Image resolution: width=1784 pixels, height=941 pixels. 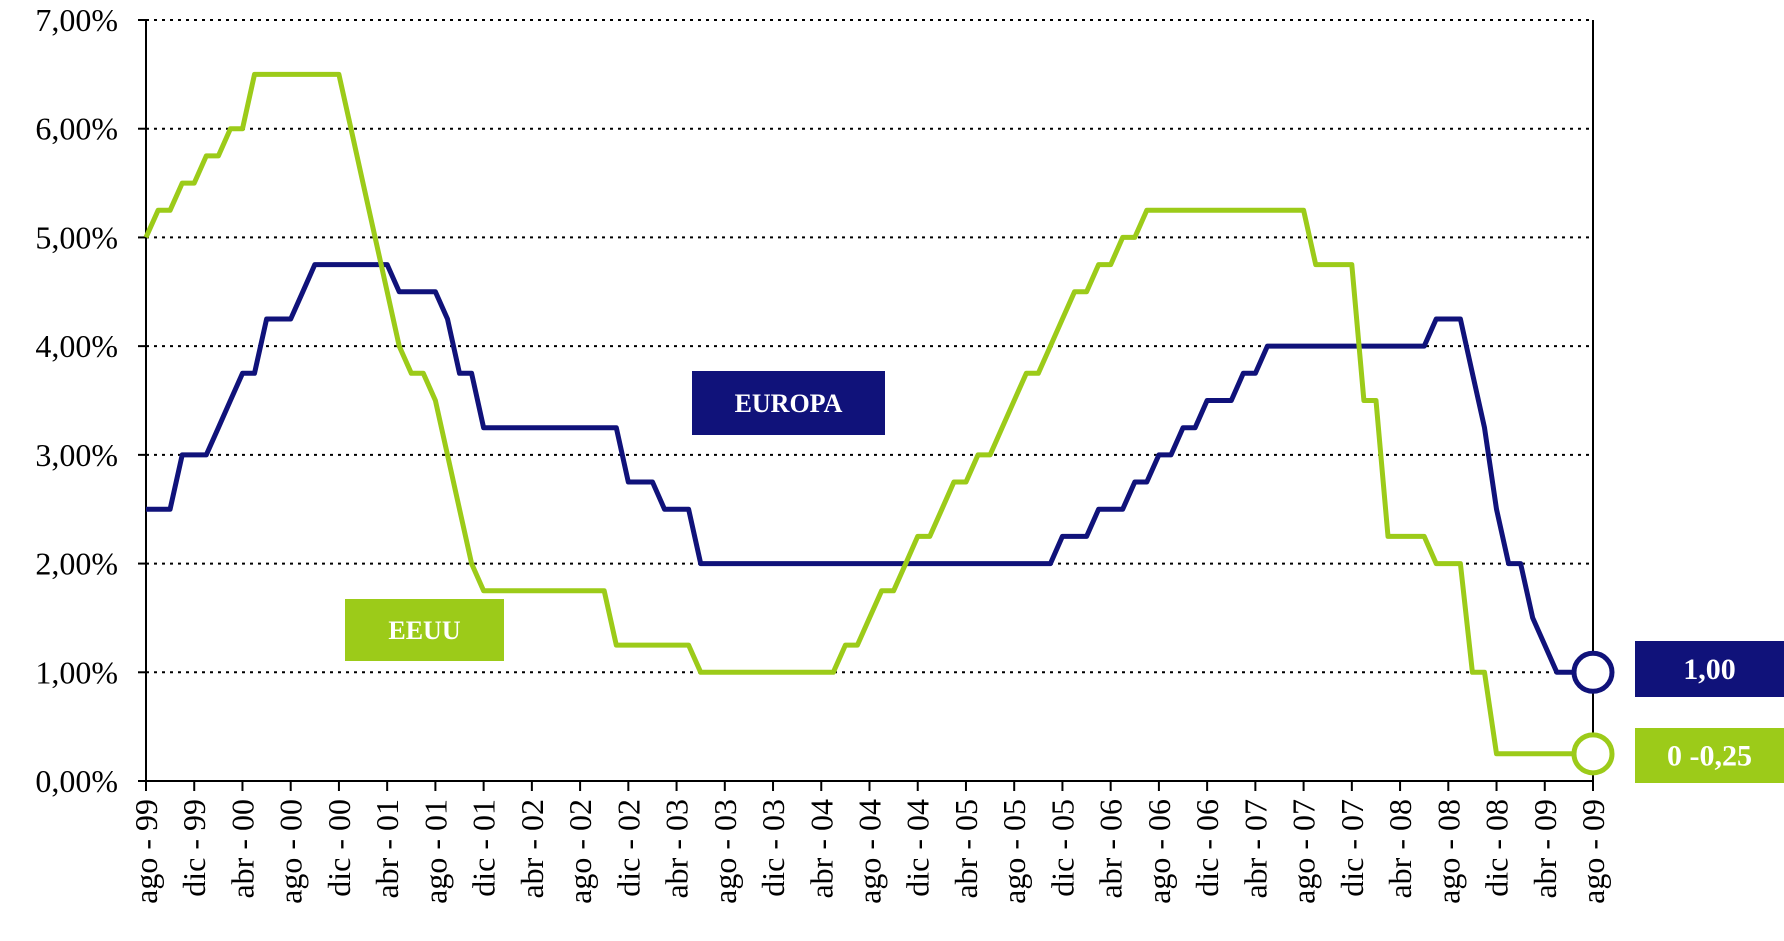 What do you see at coordinates (1255, 849) in the screenshot?
I see `x-tick-label: abr - 07` at bounding box center [1255, 849].